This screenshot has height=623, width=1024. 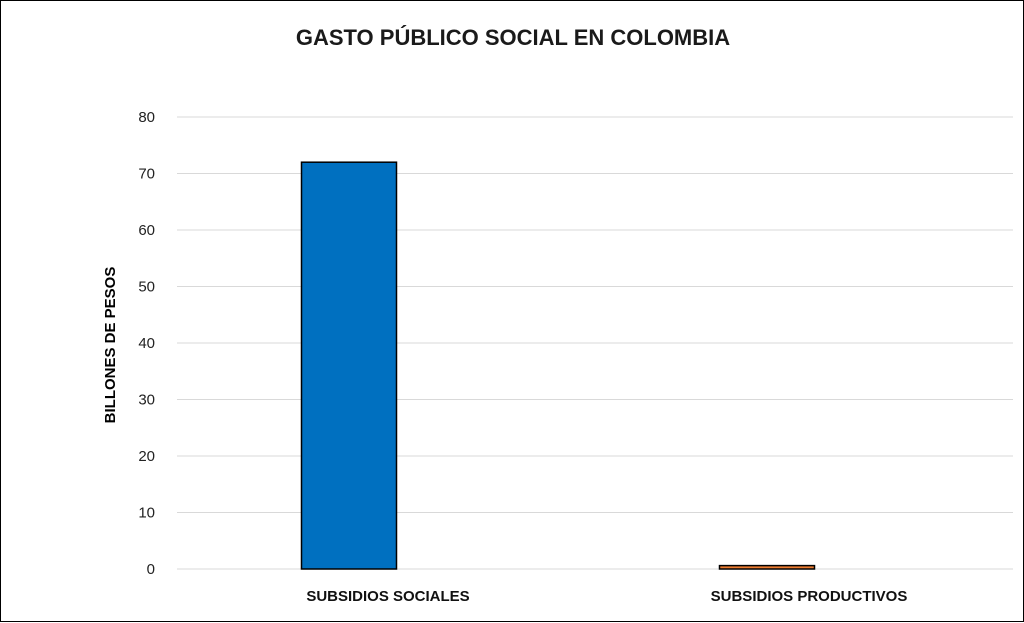 I want to click on y-tick-label: 80, so click(x=146, y=117).